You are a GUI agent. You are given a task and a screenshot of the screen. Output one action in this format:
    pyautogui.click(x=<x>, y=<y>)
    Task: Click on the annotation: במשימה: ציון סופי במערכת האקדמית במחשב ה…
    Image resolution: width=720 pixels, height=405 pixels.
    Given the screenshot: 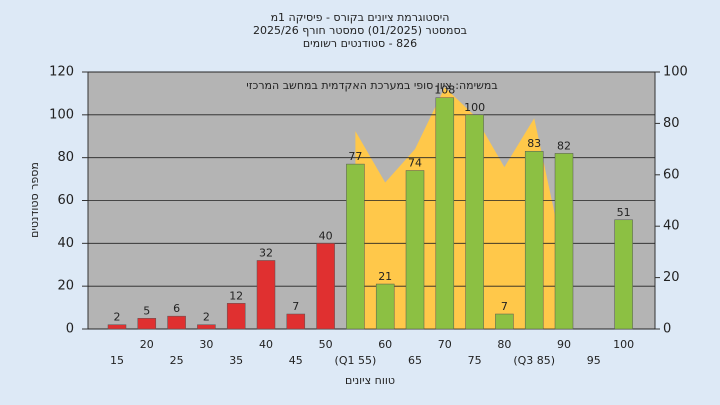 What is the action you would take?
    pyautogui.click(x=371, y=85)
    